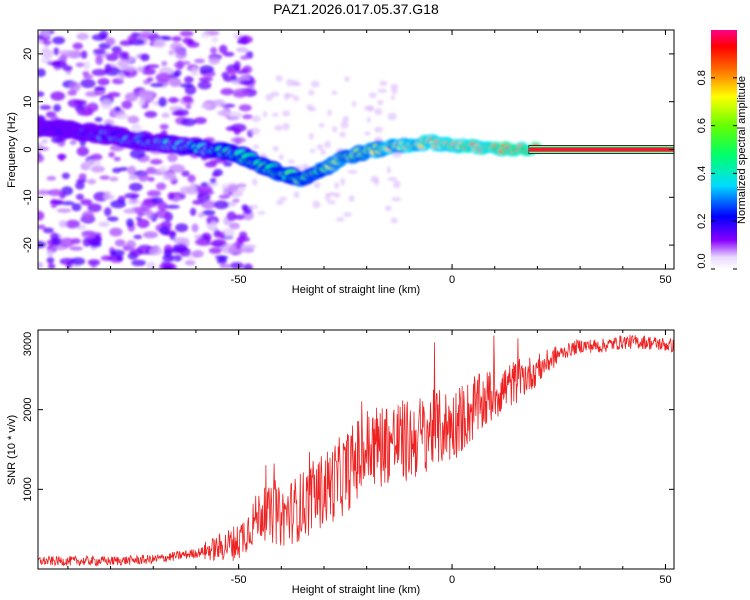 The width and height of the screenshot is (750, 600). Describe the element at coordinates (702, 260) in the screenshot. I see `colorbar-tick-label: 0.0` at that location.